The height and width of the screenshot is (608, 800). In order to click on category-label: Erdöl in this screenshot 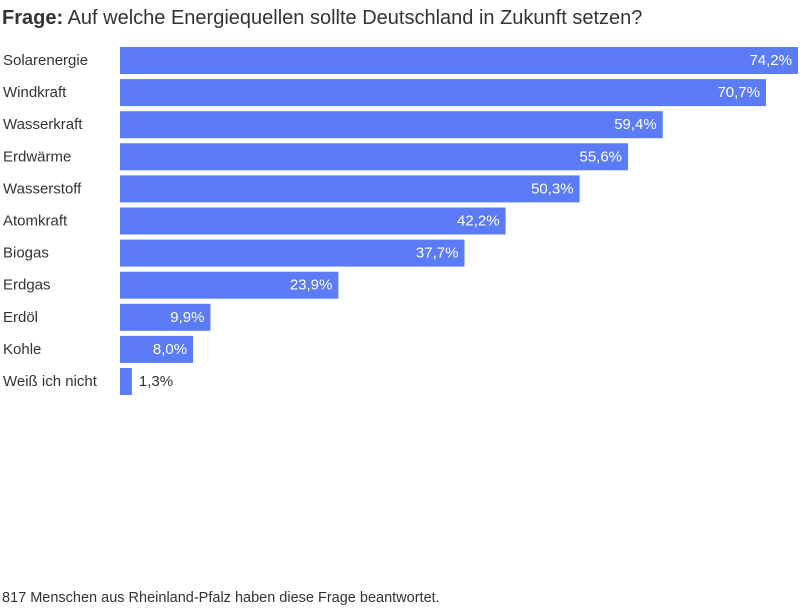, I will do `click(20, 317)`.